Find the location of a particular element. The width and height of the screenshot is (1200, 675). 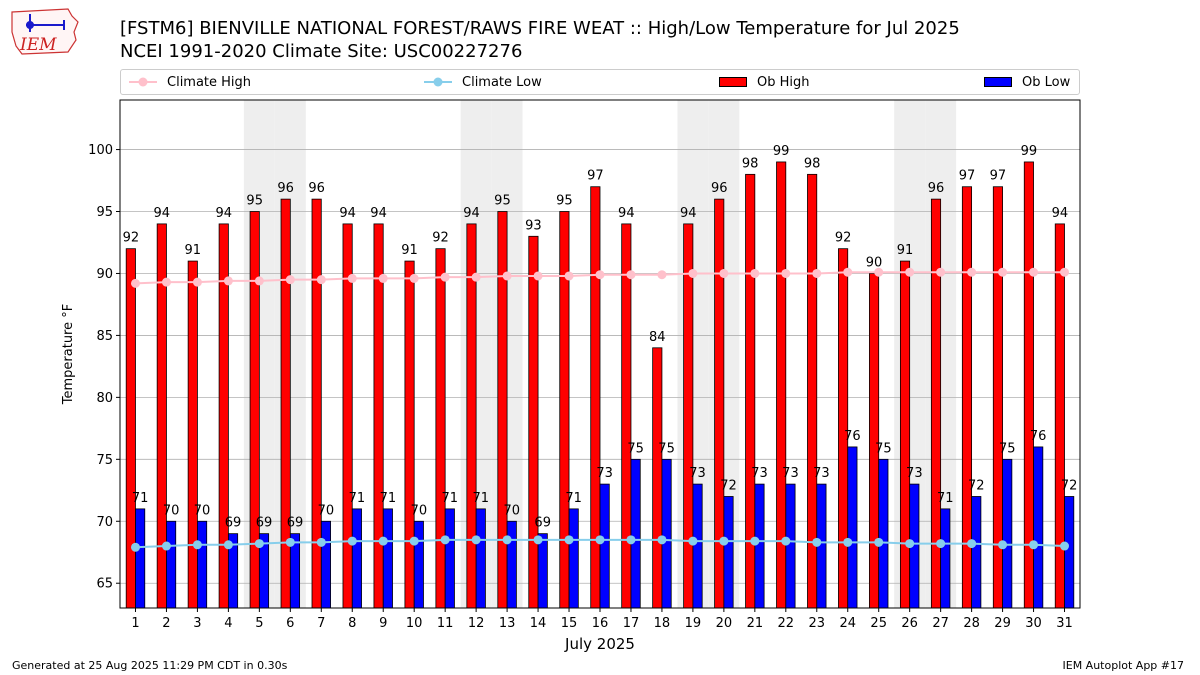

x-tick-label-3: 3 is located at coordinates (197, 623).